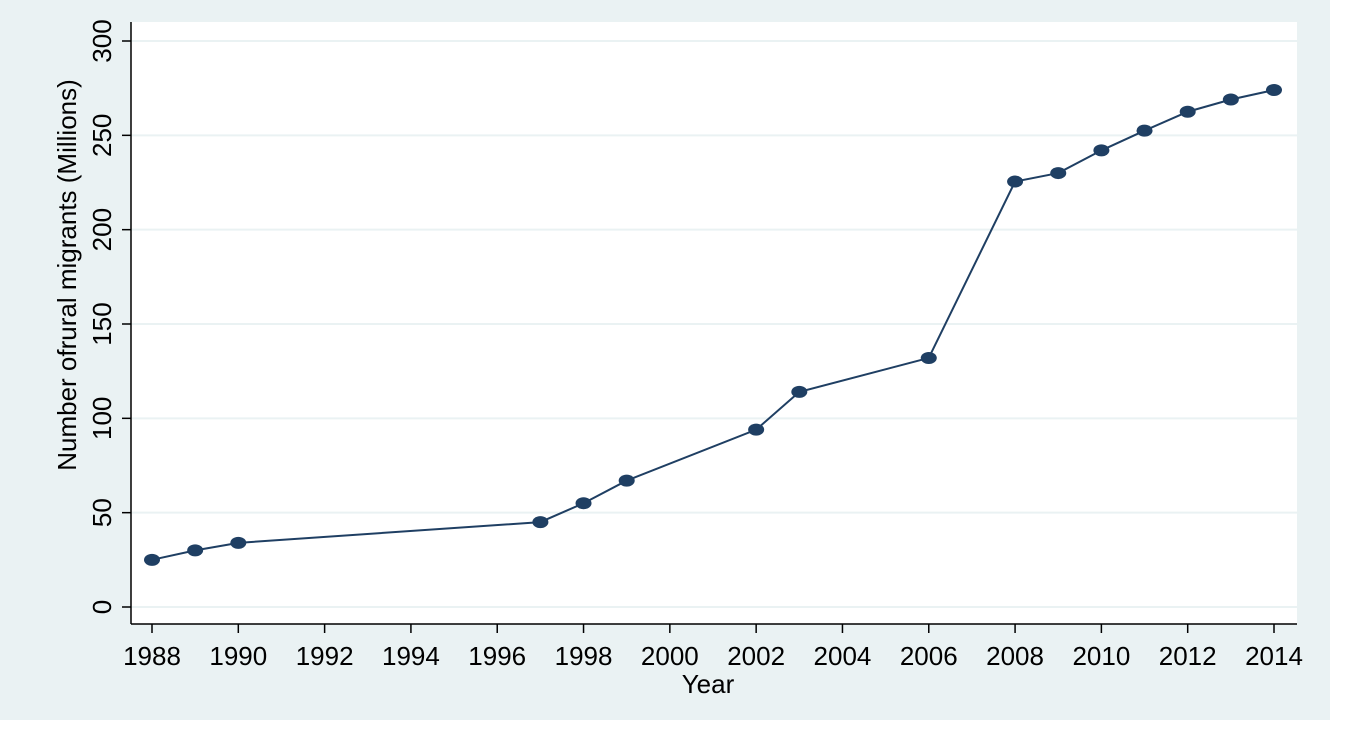 Image resolution: width=1353 pixels, height=739 pixels. What do you see at coordinates (708, 684) in the screenshot?
I see `x-axis-title: Year` at bounding box center [708, 684].